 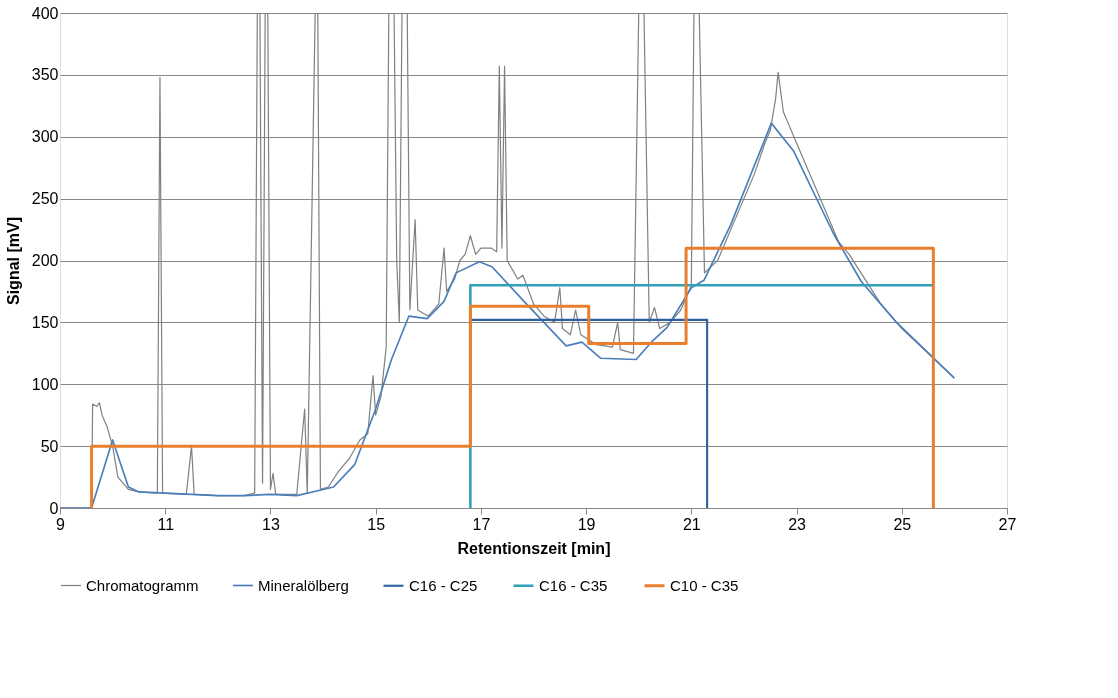 What do you see at coordinates (1007, 524) in the screenshot?
I see `x-tick-label: 27` at bounding box center [1007, 524].